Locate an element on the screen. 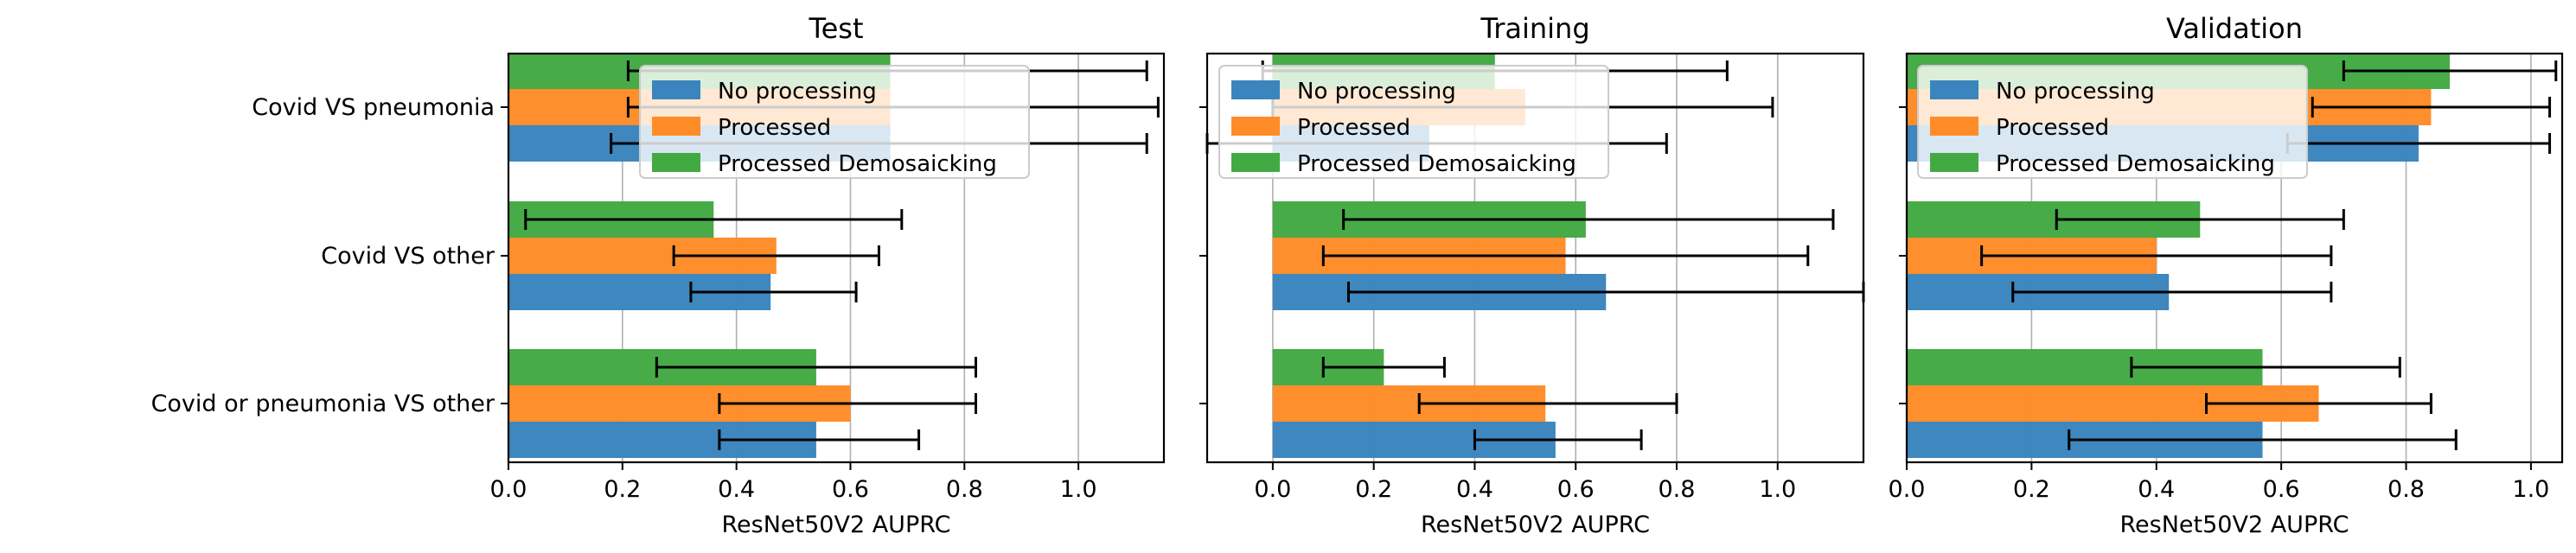  y-tick-label: Covid or pneumonia VS other is located at coordinates (323, 404).